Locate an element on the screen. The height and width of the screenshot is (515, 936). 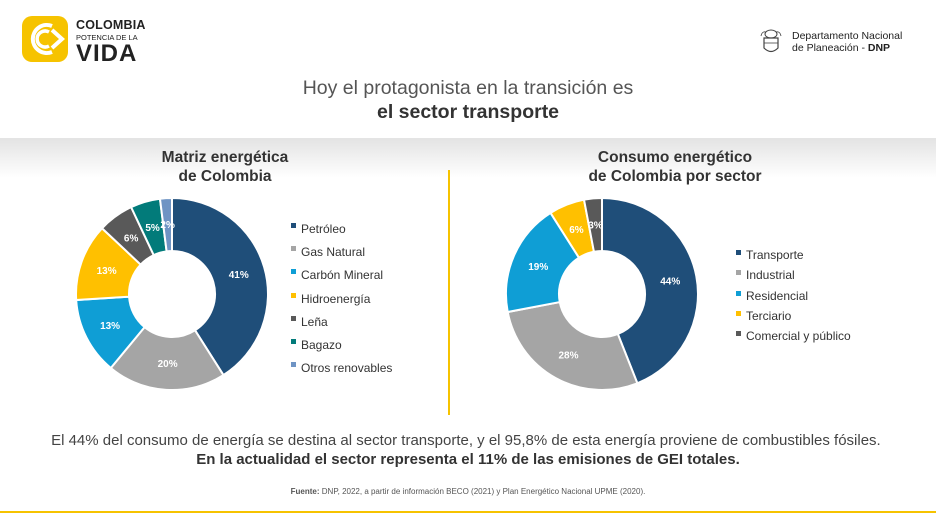
slice-residencial is located at coordinates (543, 262).